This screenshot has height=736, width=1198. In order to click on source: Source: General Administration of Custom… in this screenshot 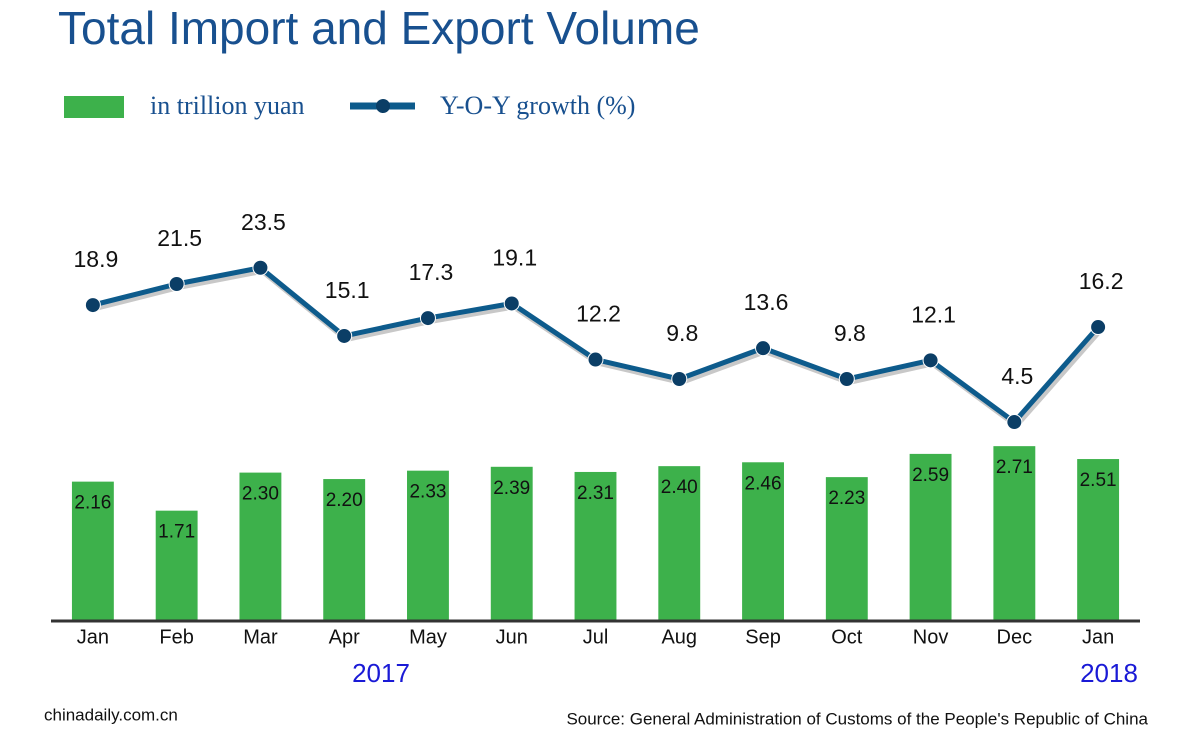, I will do `click(857, 718)`.